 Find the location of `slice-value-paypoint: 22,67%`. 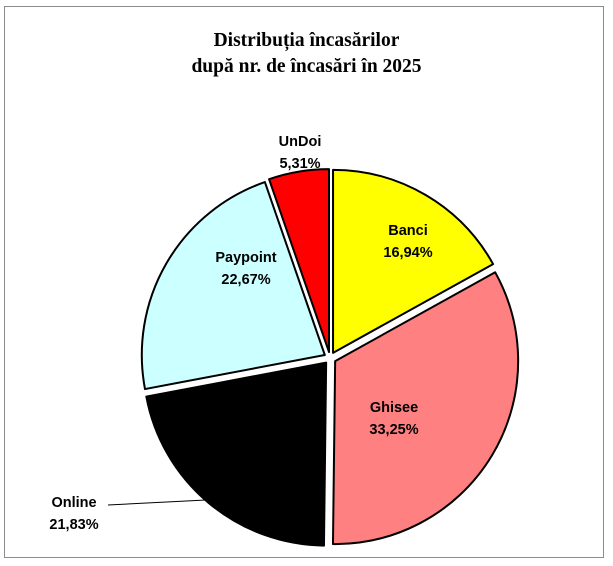

slice-value-paypoint: 22,67% is located at coordinates (245, 280).